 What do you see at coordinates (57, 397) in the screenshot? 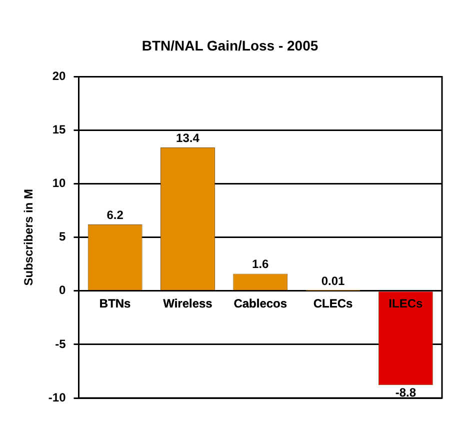
I see `y-tick-label: -10` at bounding box center [57, 397].